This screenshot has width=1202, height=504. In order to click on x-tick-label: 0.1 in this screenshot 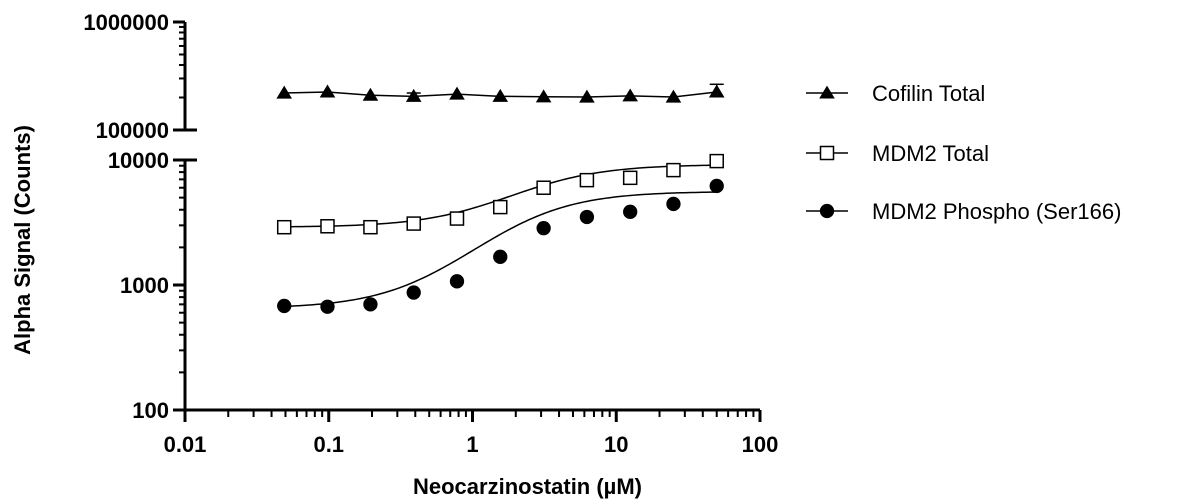, I will do `click(328, 444)`.